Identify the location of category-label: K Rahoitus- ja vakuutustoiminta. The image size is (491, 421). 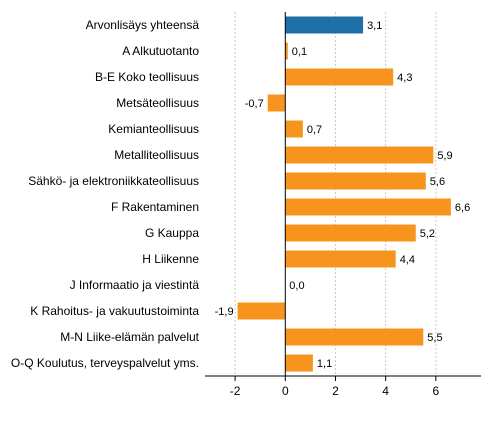
(114, 311).